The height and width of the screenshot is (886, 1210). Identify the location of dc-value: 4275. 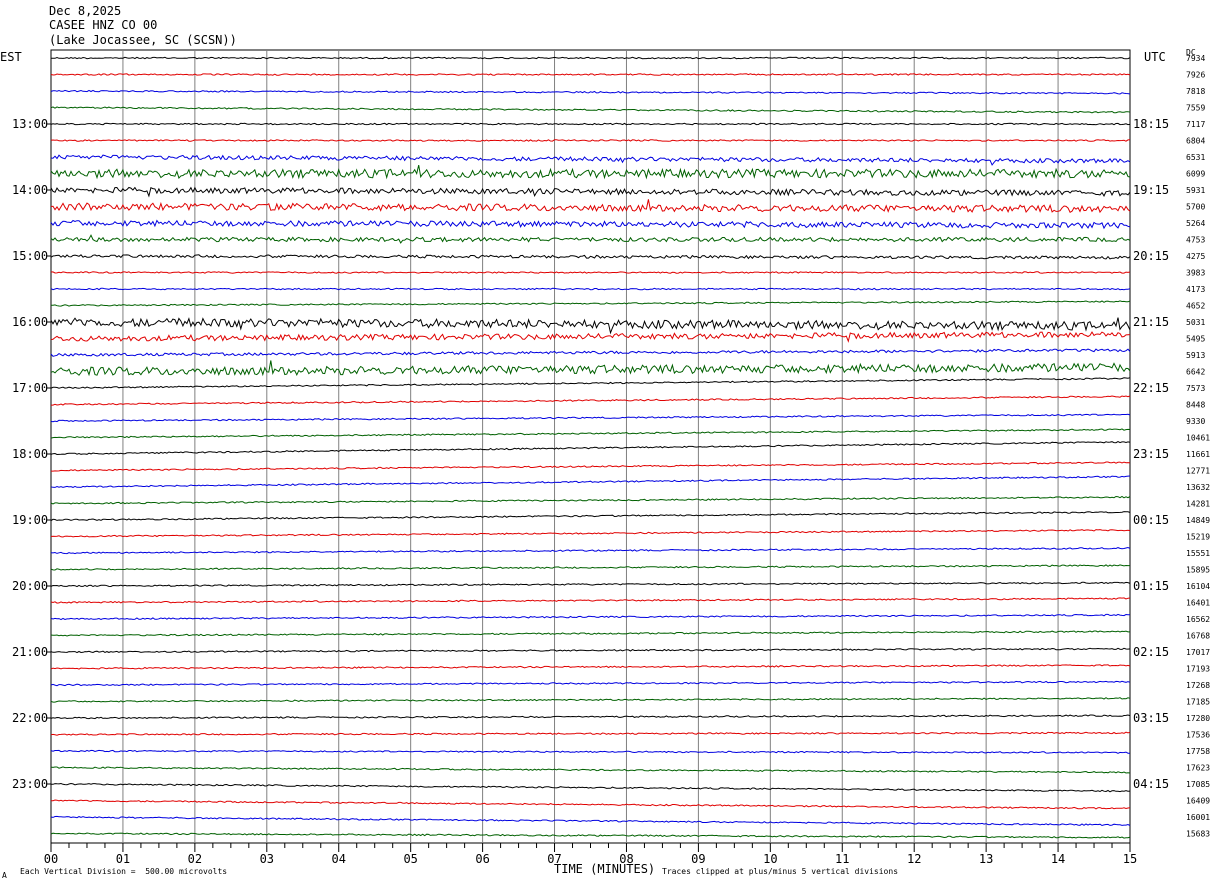
(1195, 256).